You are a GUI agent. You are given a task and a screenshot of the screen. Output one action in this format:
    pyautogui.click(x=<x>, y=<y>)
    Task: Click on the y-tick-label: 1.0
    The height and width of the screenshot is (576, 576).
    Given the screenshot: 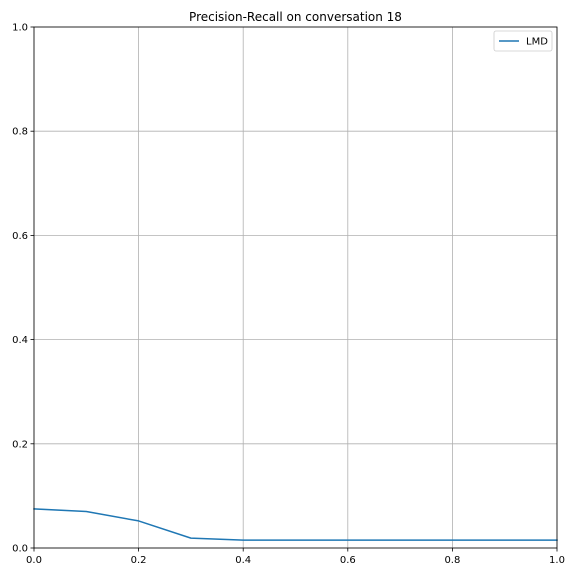 What is the action you would take?
    pyautogui.click(x=20, y=28)
    